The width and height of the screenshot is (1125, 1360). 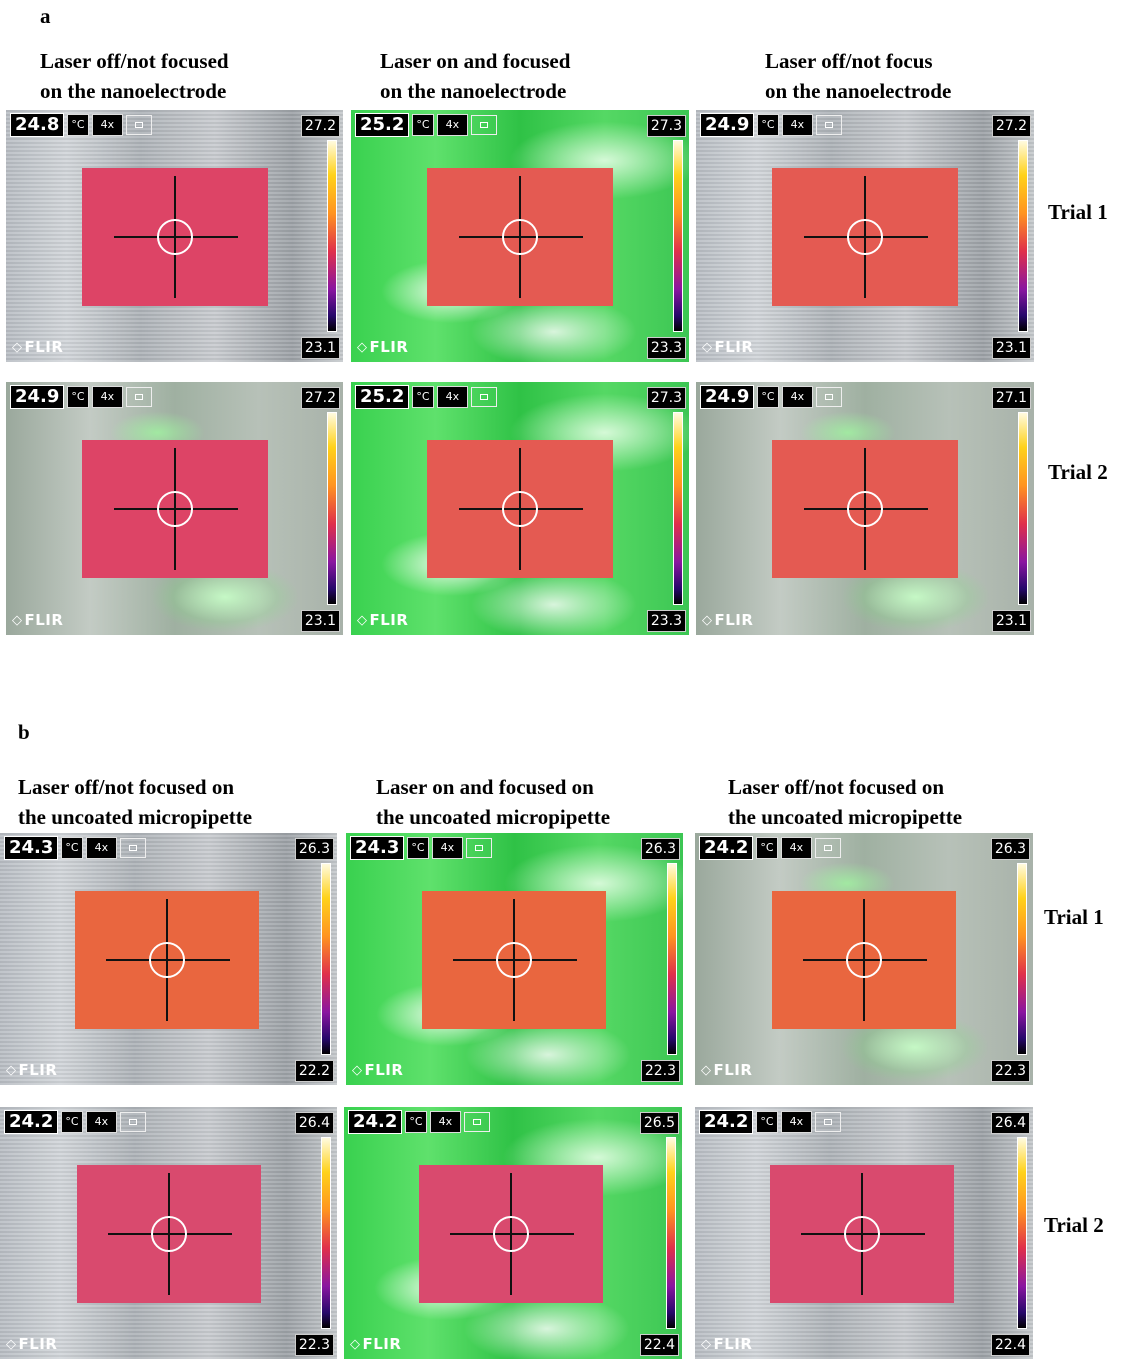 What do you see at coordinates (168, 1233) in the screenshot?
I see `thermal-frame: 24.2 °C 4x 26.4 22.3 ◇ FLIR` at bounding box center [168, 1233].